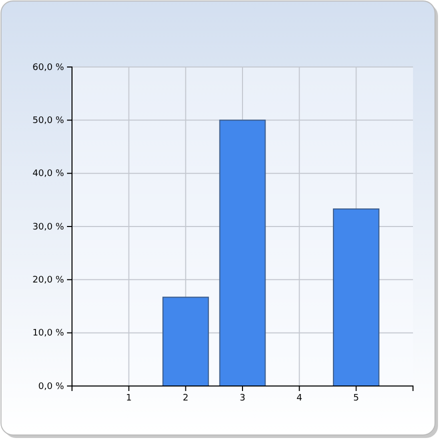 The height and width of the screenshot is (441, 441). What do you see at coordinates (243, 398) in the screenshot?
I see `x-tick-label: 3` at bounding box center [243, 398].